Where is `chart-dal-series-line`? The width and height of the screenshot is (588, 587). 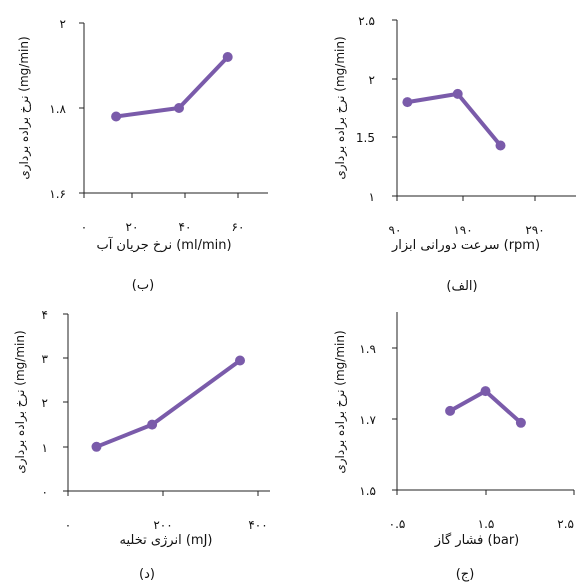
chart-dal-series-line is located at coordinates (168, 403).